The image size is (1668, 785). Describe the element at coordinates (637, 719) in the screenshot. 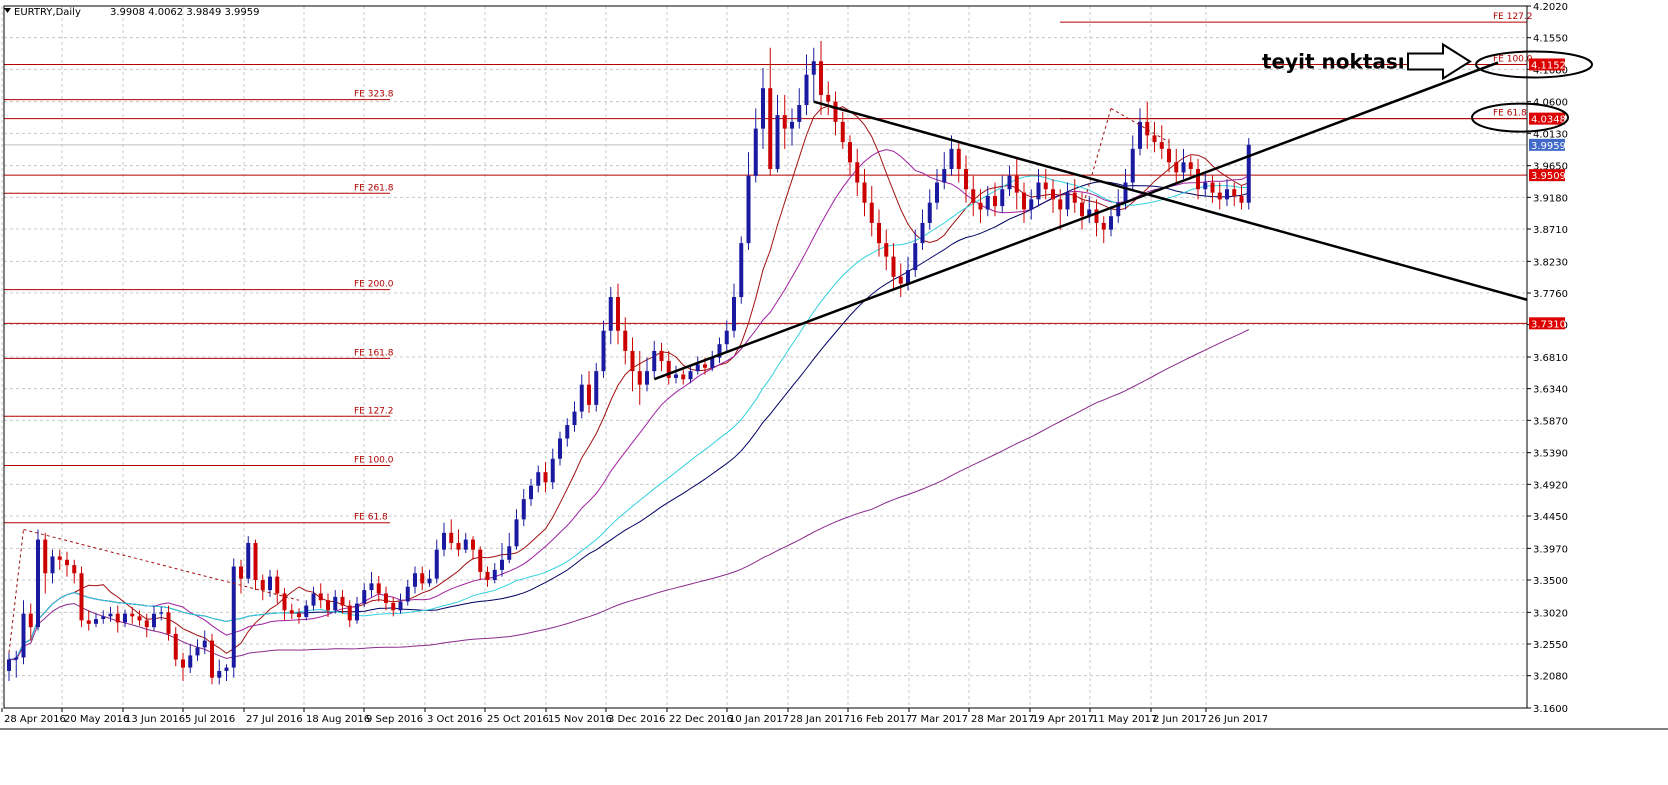

I see `x-tick-label: 3 Dec 2016` at that location.